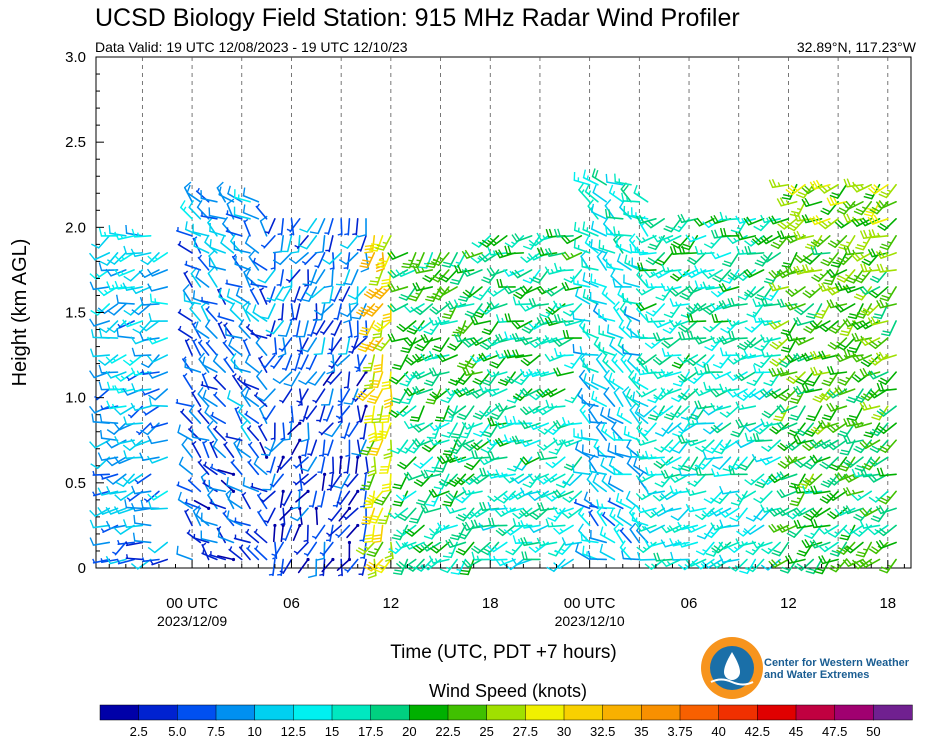  I want to click on barb-calm, so click(233, 559).